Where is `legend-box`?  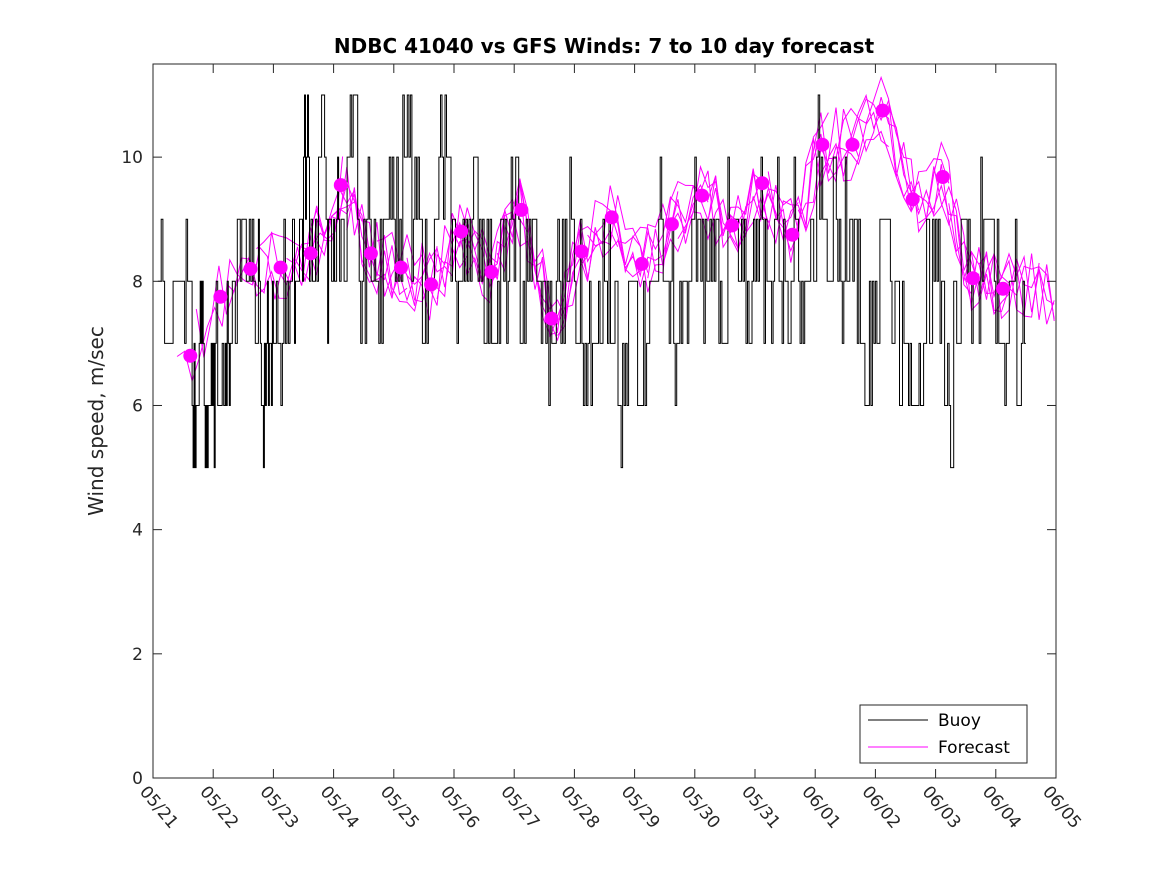
legend-box is located at coordinates (943, 734).